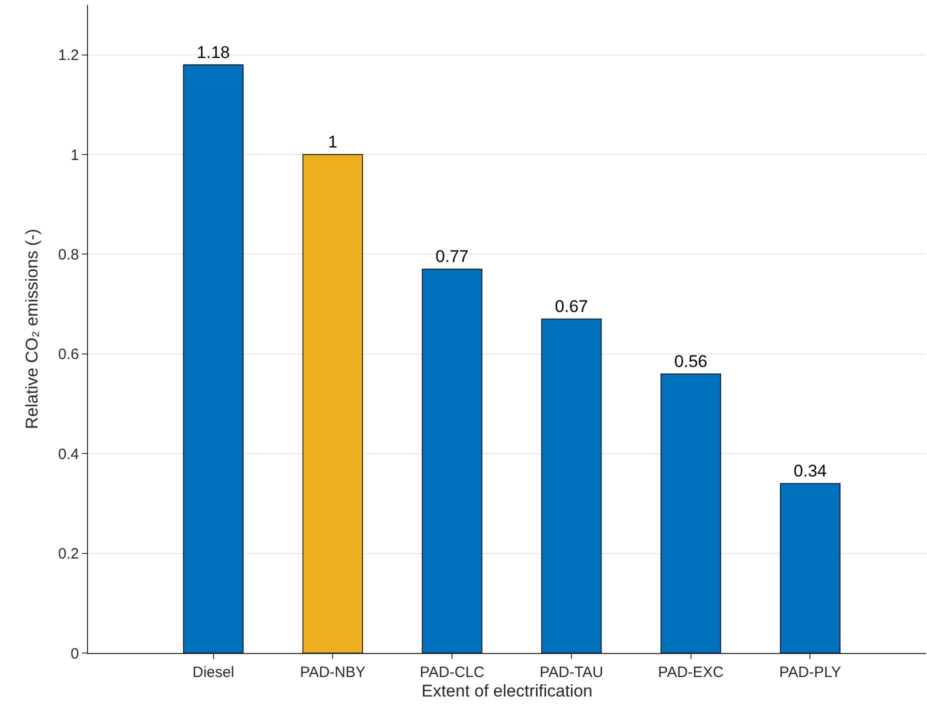 This screenshot has width=927, height=711. I want to click on y-tick-label: 1, so click(74, 155).